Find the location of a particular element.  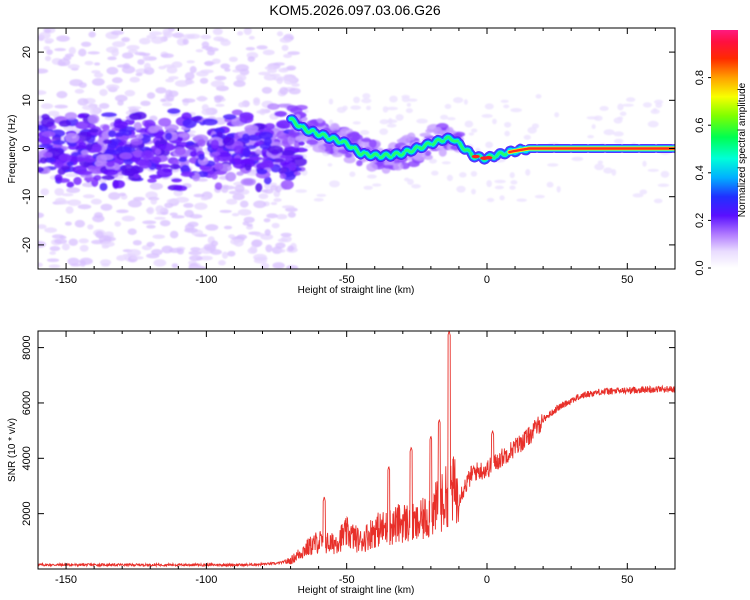

spectrogram-ytick-label: 20 is located at coordinates (27, 52).